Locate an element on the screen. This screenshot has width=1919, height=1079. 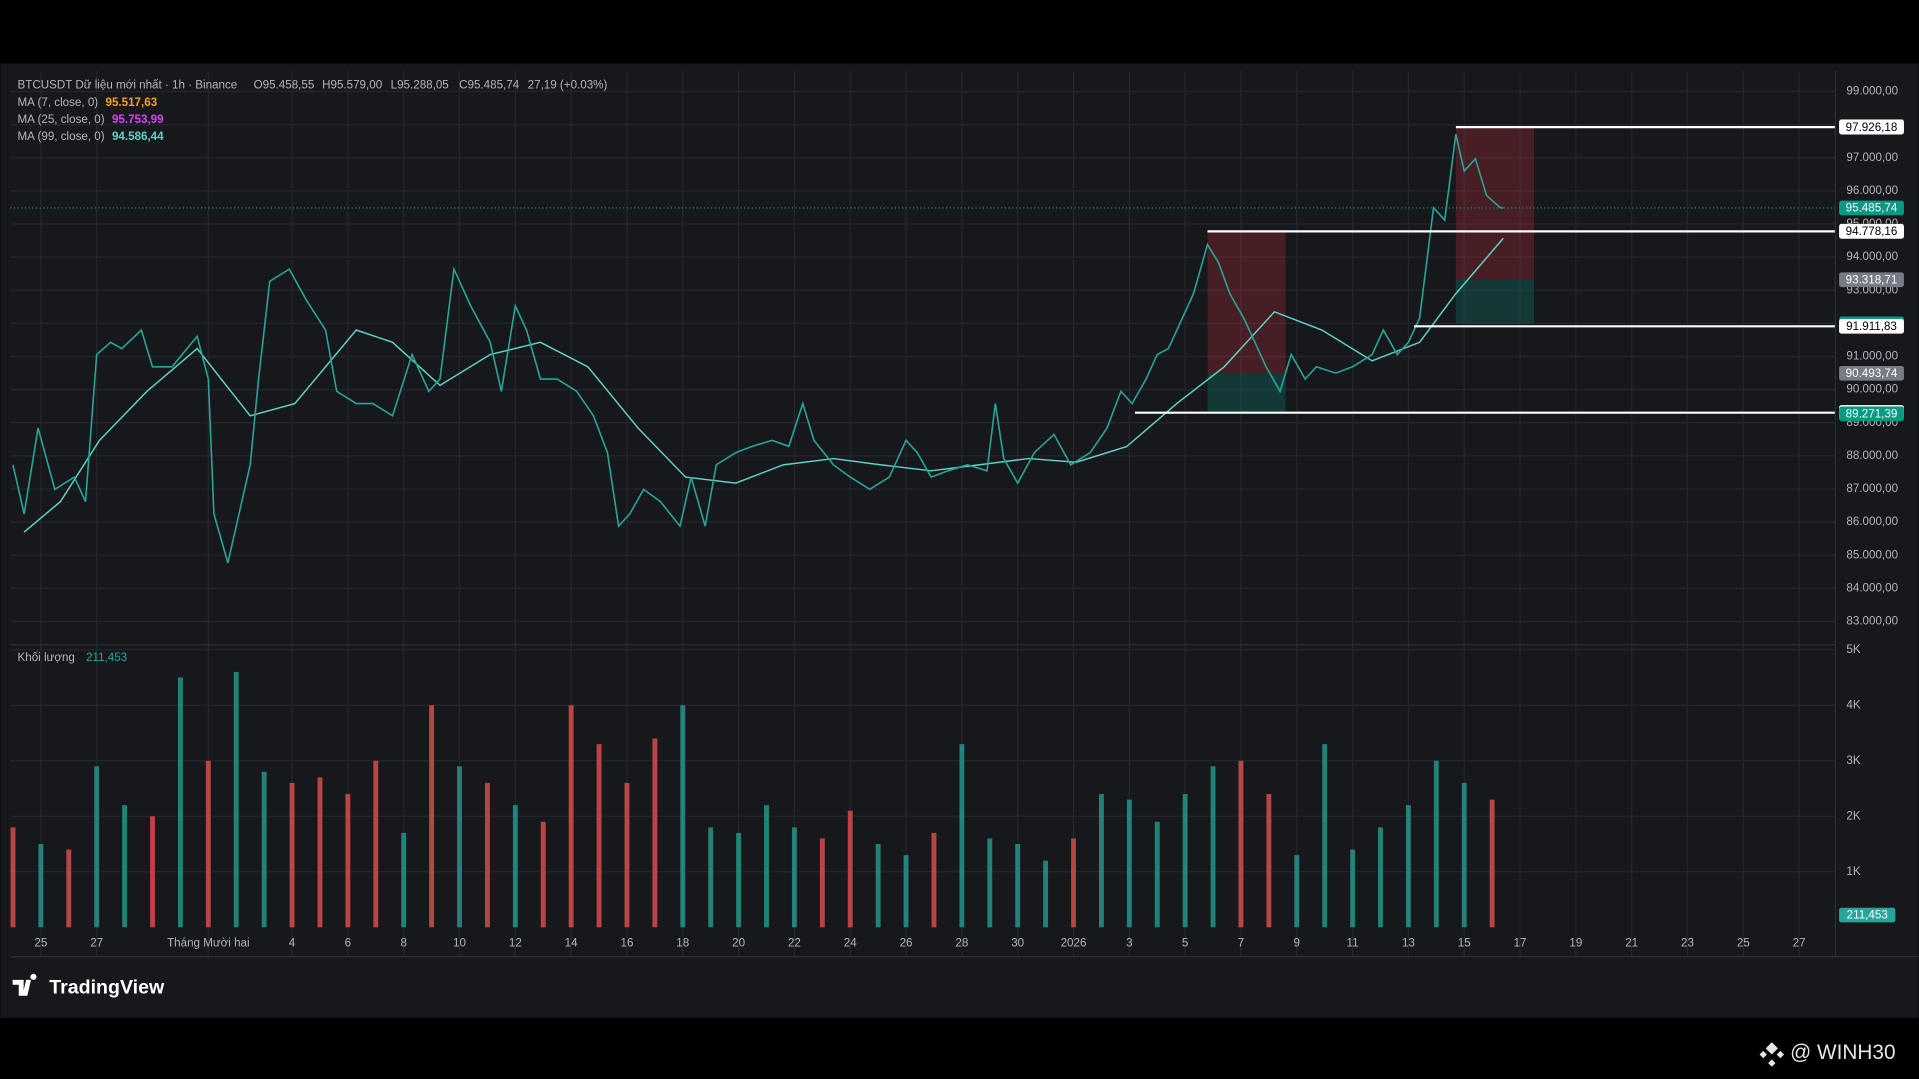
price-label: 93.318,71 is located at coordinates (1872, 279).